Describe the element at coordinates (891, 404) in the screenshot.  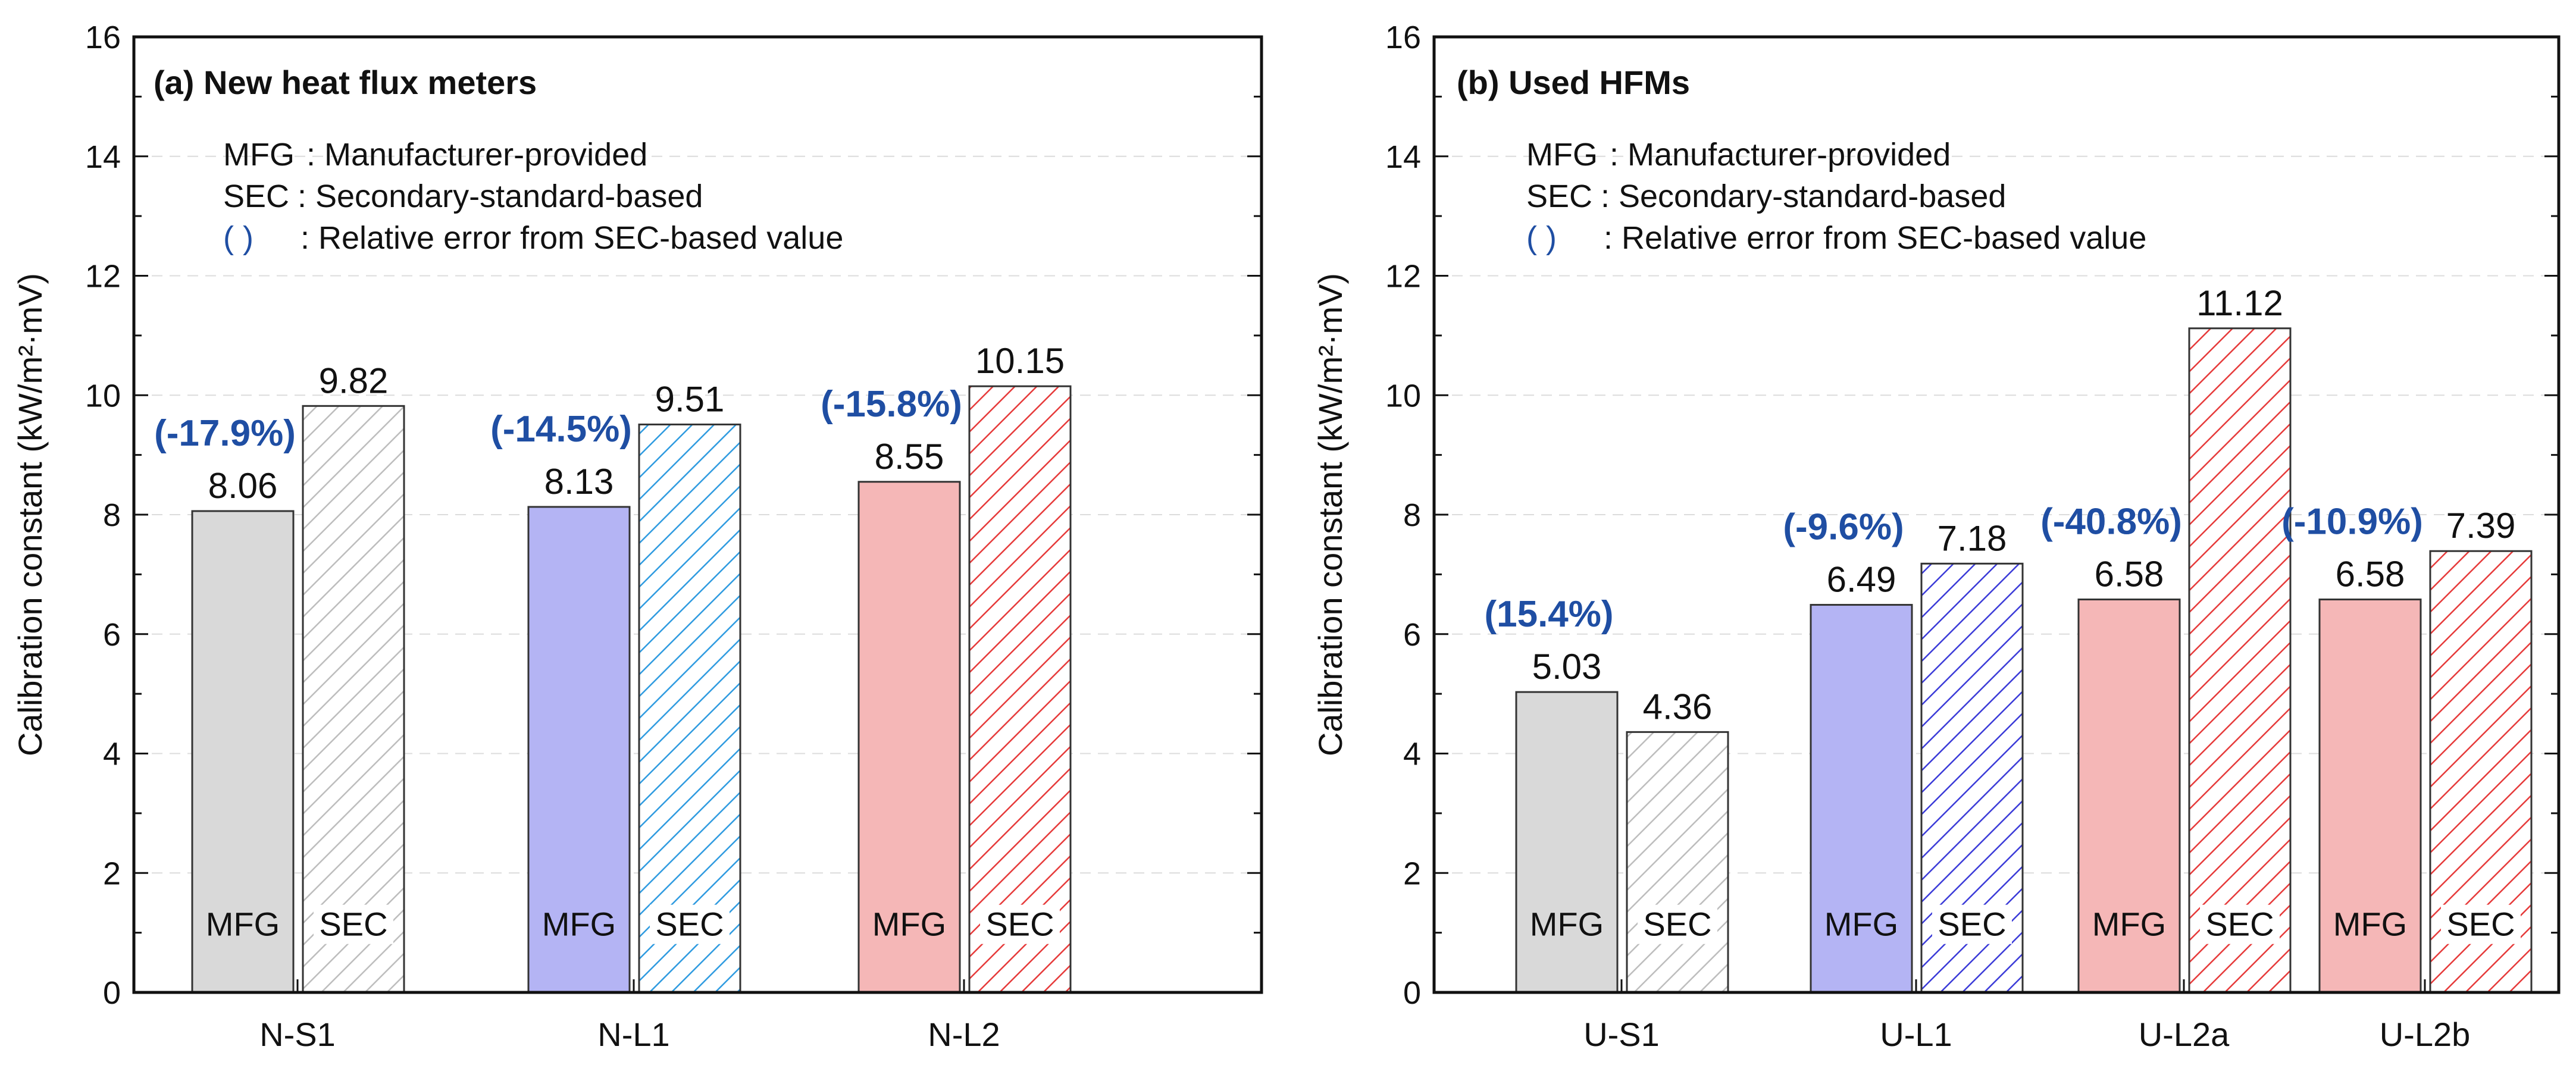
I see `relative-error-label: (-15.8%)` at that location.